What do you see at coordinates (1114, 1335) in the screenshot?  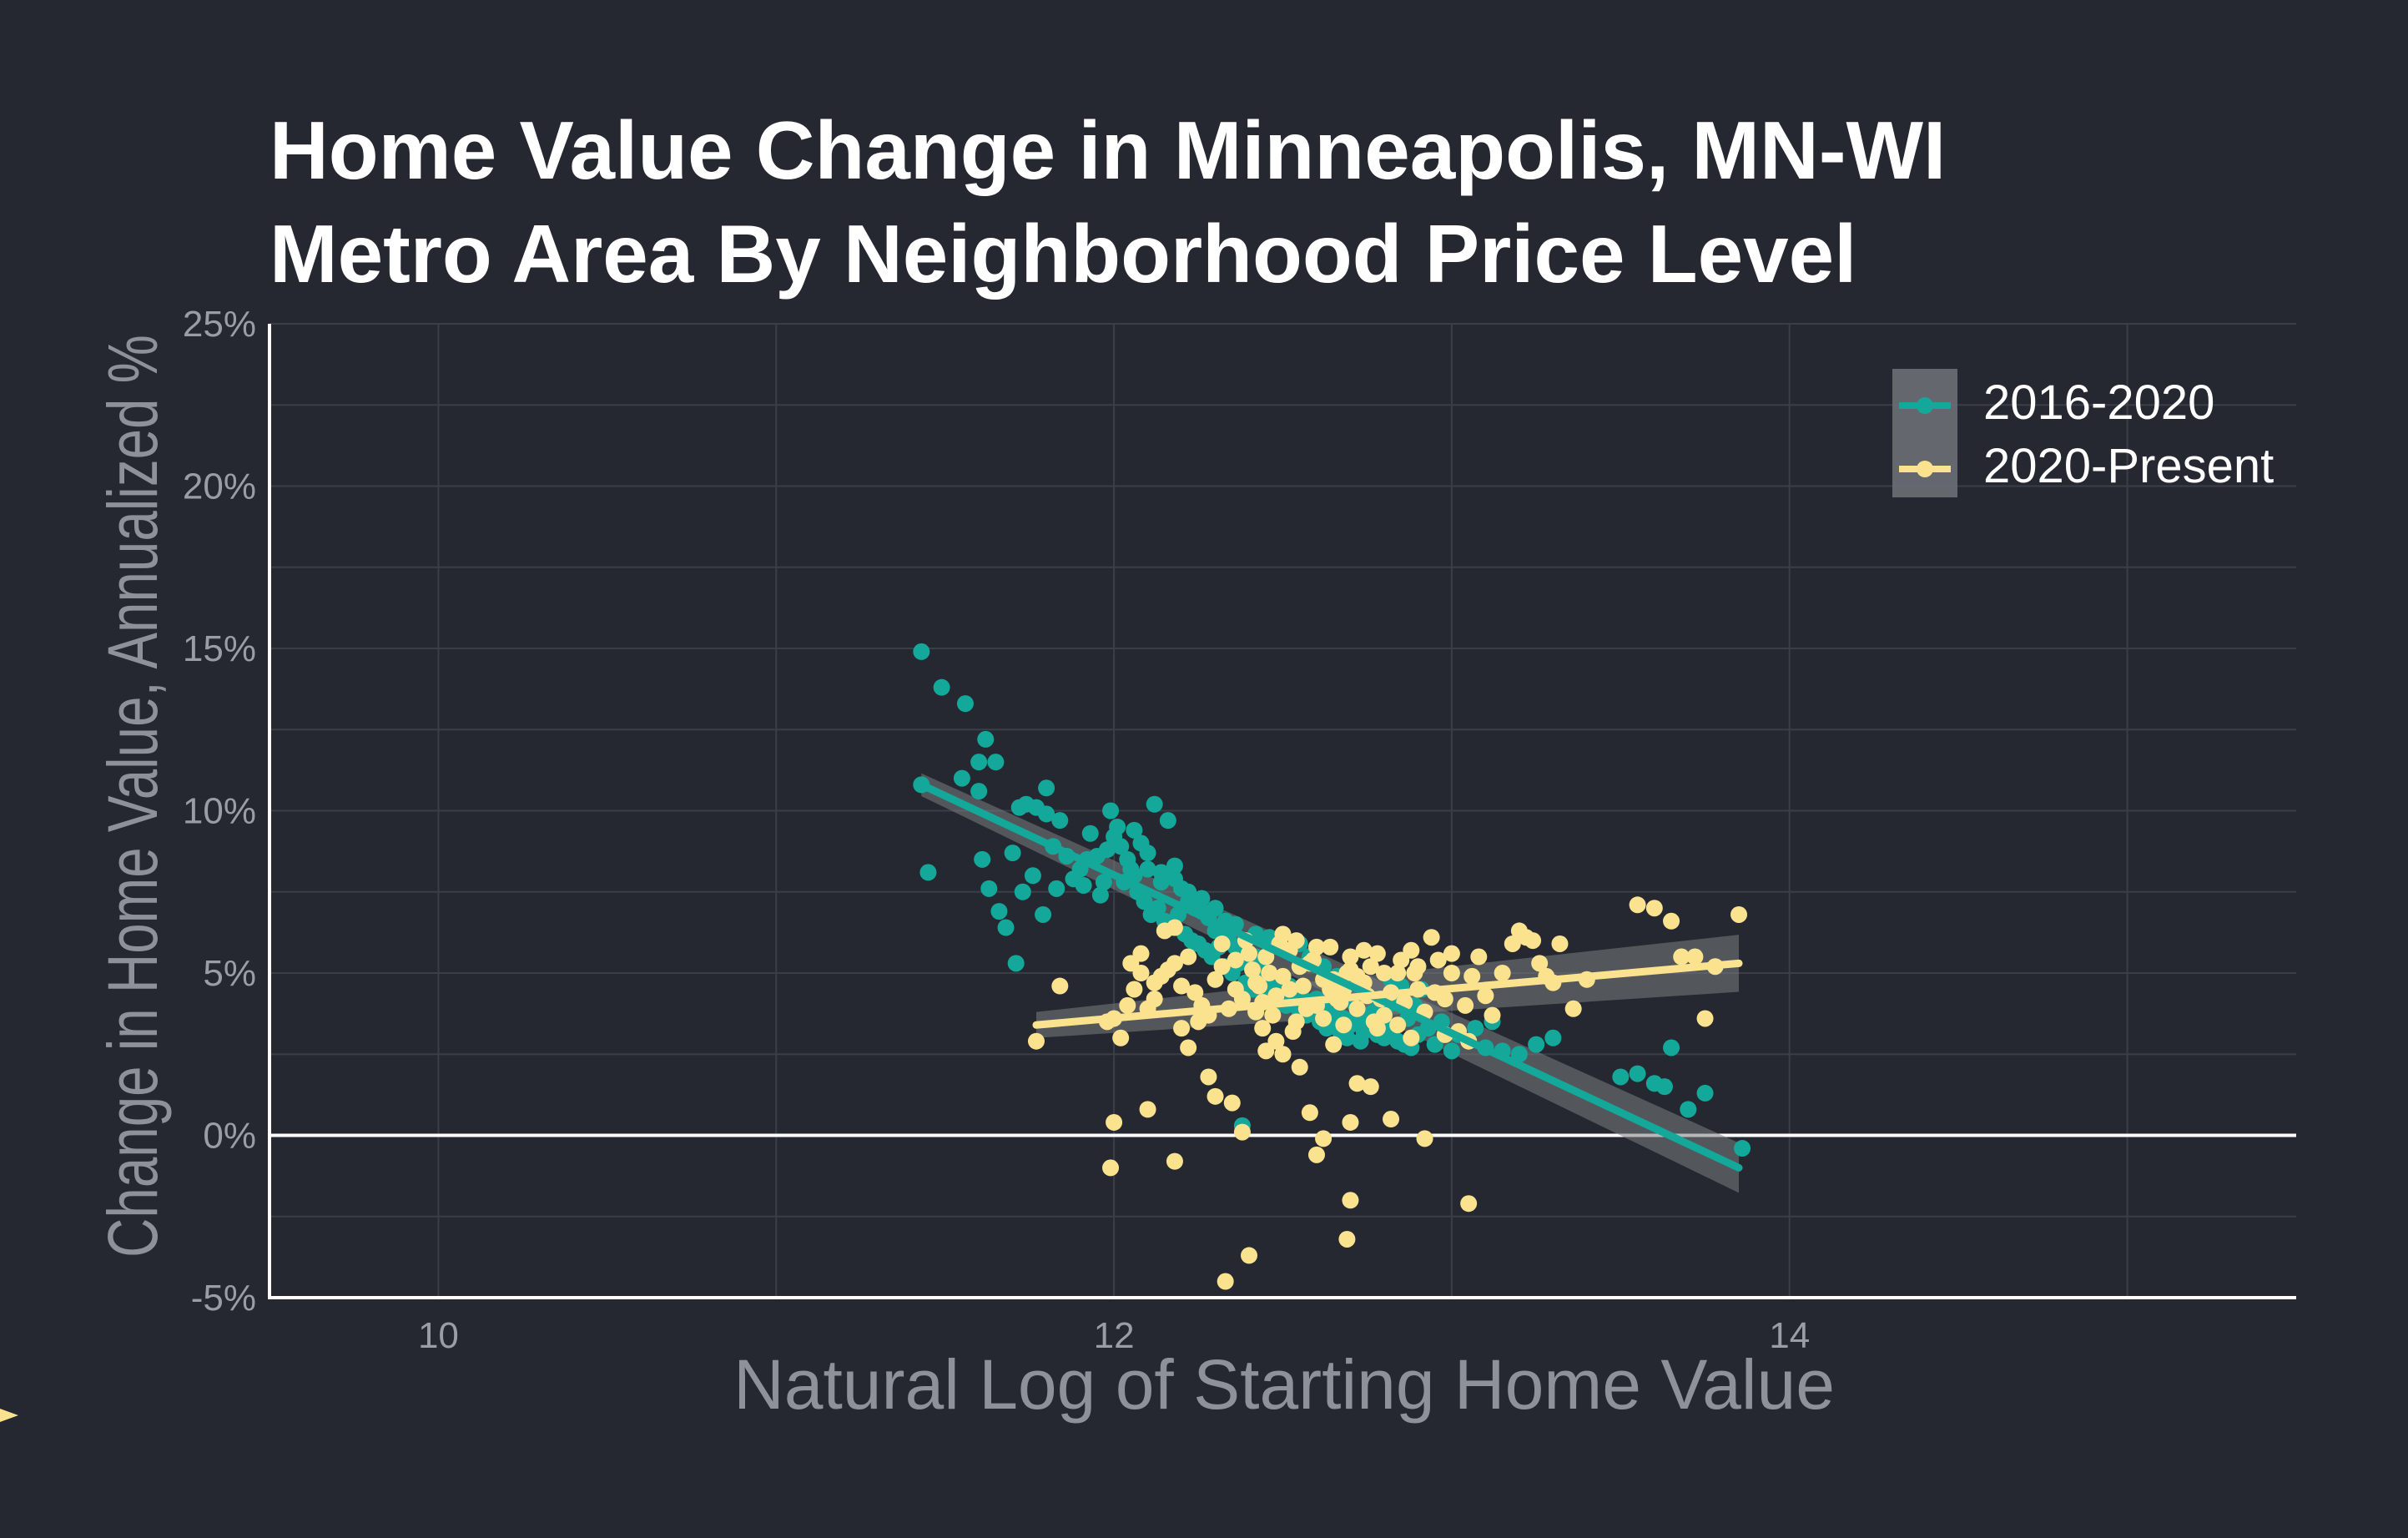 I see `x-tick-label: 12` at bounding box center [1114, 1335].